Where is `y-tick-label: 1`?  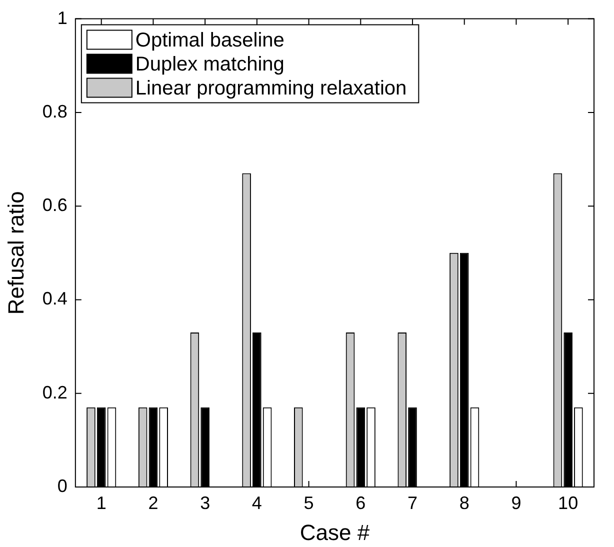 y-tick-label: 1 is located at coordinates (62, 18).